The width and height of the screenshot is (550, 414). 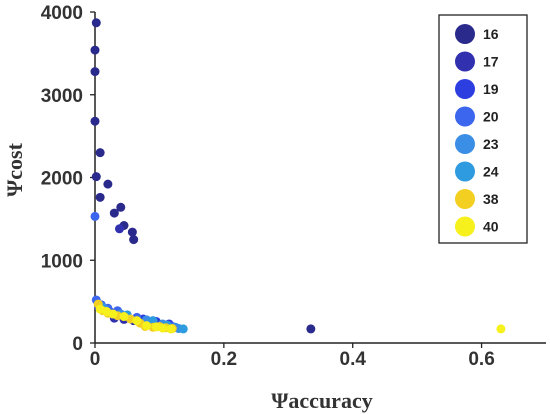 What do you see at coordinates (491, 227) in the screenshot?
I see `legend-label: 40` at bounding box center [491, 227].